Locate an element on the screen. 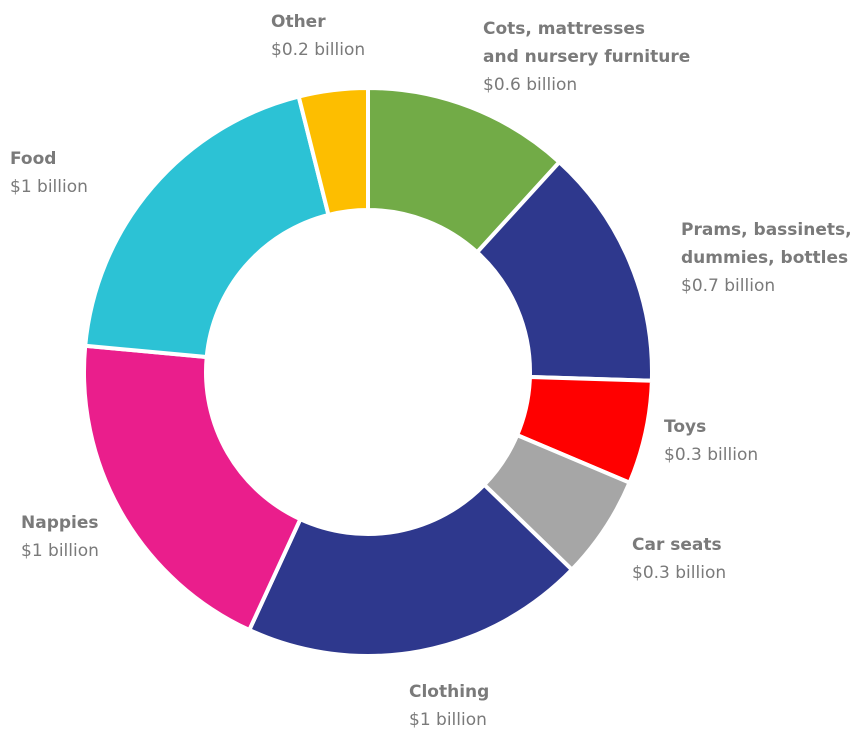 This screenshot has height=730, width=864. slice-name-line: dummies, bottles is located at coordinates (764, 258).